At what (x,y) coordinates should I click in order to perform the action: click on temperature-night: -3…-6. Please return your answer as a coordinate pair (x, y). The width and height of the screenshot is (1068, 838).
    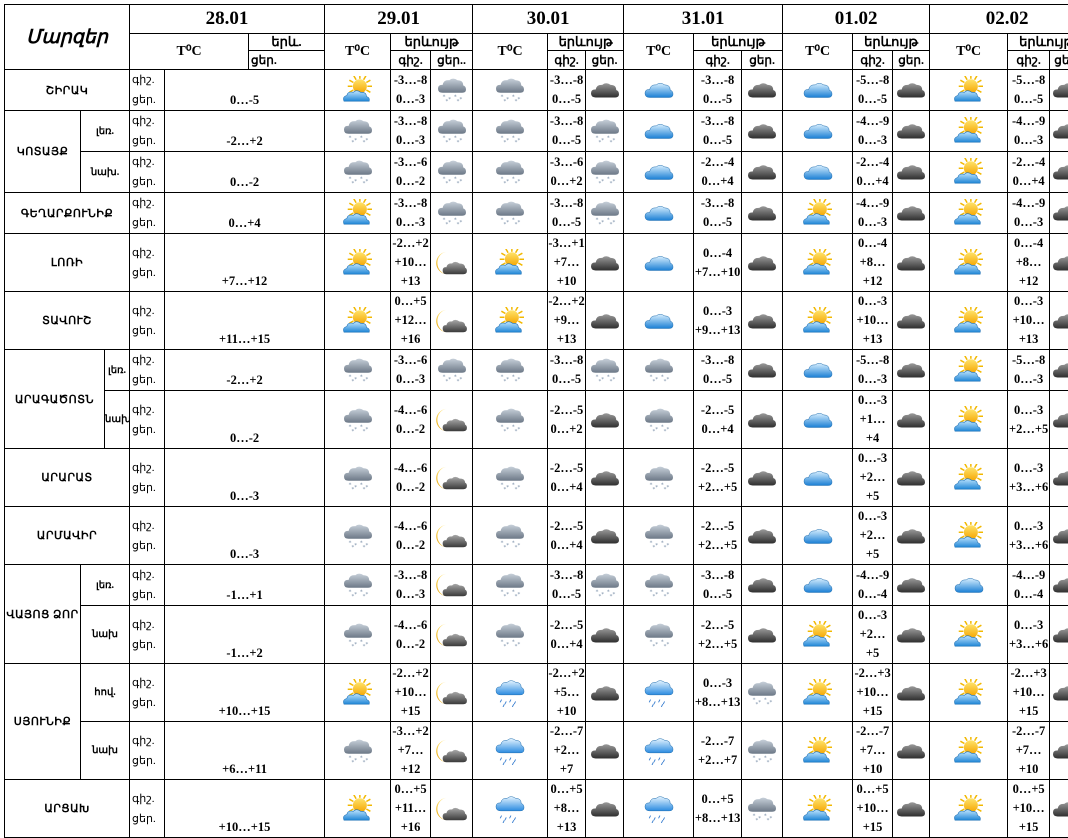
    Looking at the image, I should click on (410, 162).